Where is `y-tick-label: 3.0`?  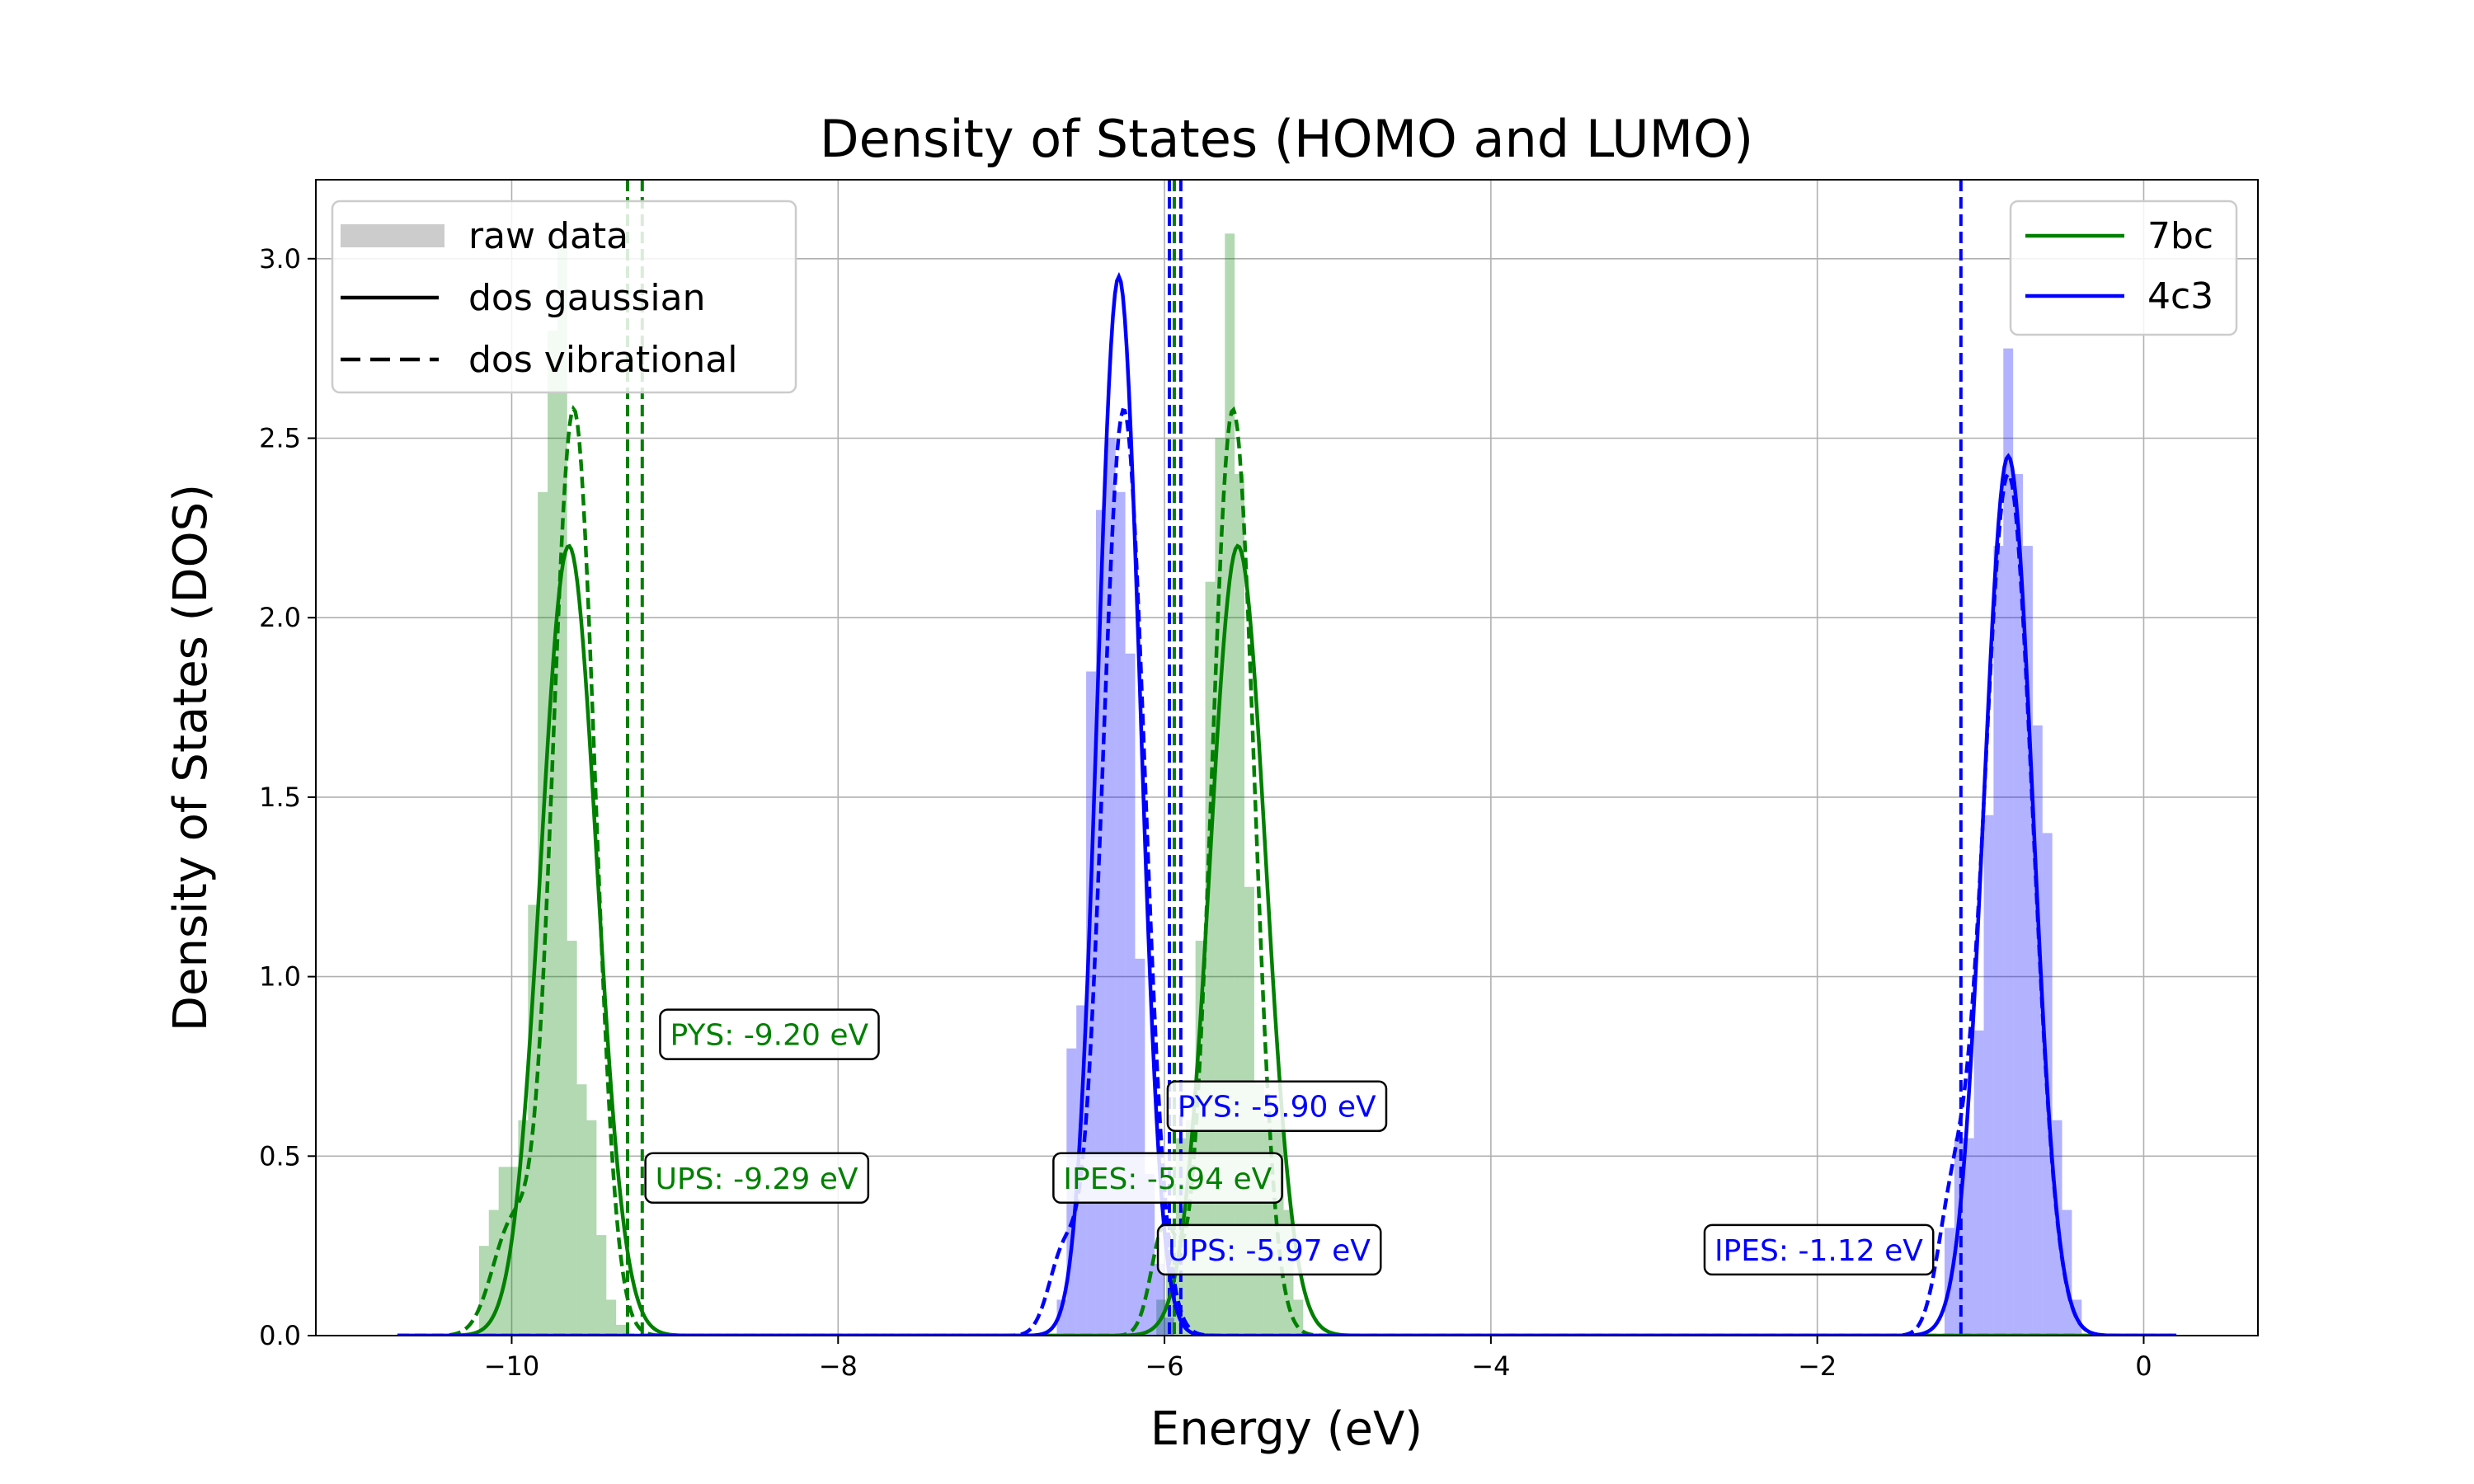
y-tick-label: 3.0 is located at coordinates (280, 259).